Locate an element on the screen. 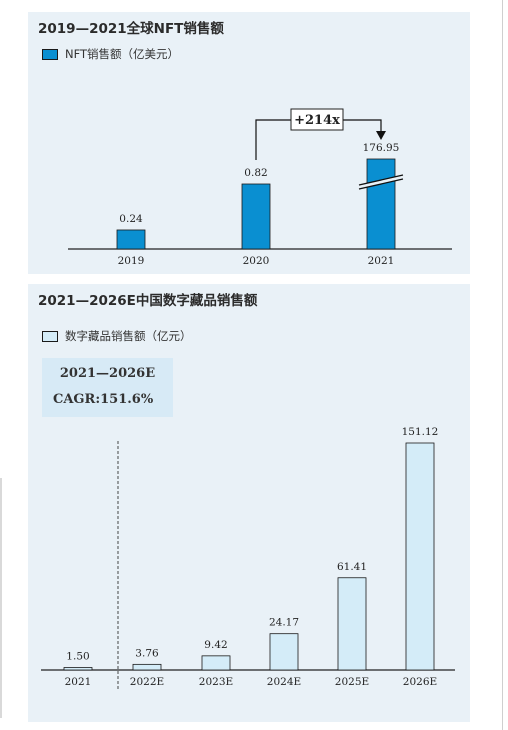 The height and width of the screenshot is (730, 508). x-tick-2020: 2020 is located at coordinates (256, 261).